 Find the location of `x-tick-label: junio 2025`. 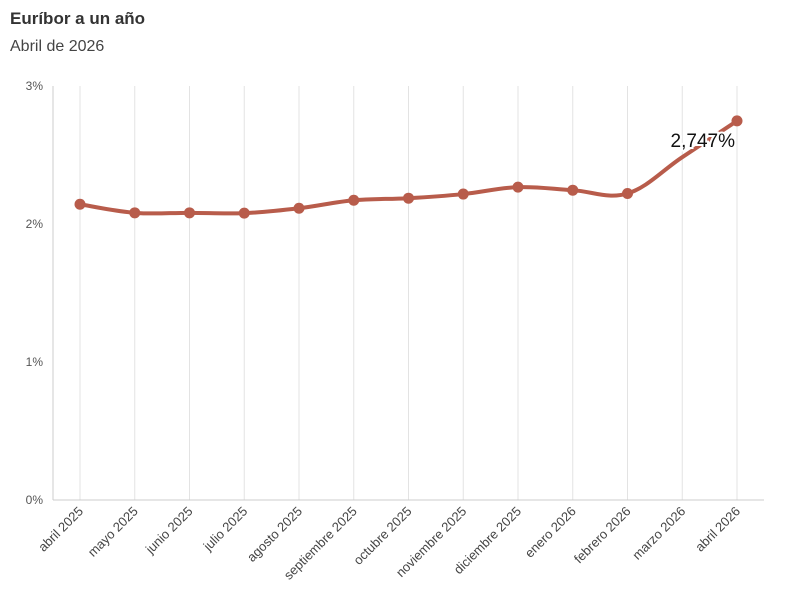

x-tick-label: junio 2025 is located at coordinates (169, 531).